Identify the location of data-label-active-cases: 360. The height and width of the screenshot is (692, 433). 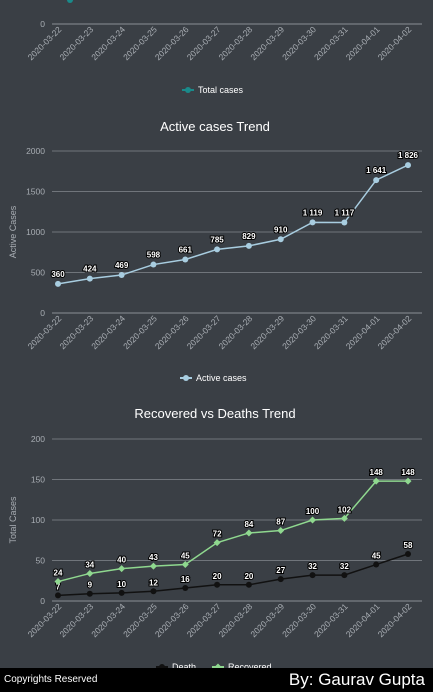
(58, 274).